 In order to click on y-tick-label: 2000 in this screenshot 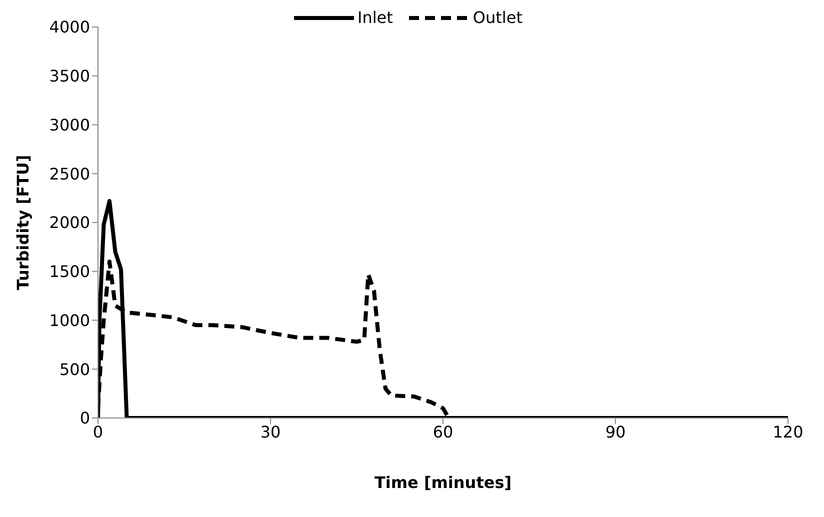, I will do `click(69, 222)`.